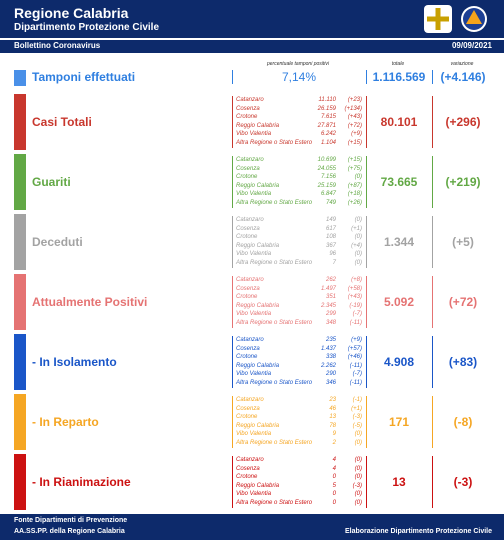  I want to click on tamponi-total-header: totale, so click(398, 64).